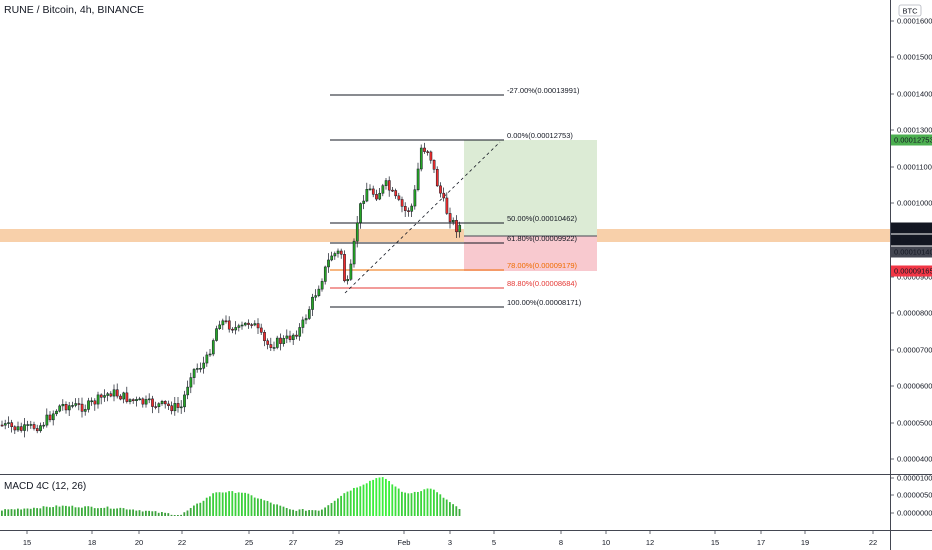 The image size is (932, 550). What do you see at coordinates (540, 135) in the screenshot?
I see `fib-level-label: 0.00%(0.00012753)` at bounding box center [540, 135].